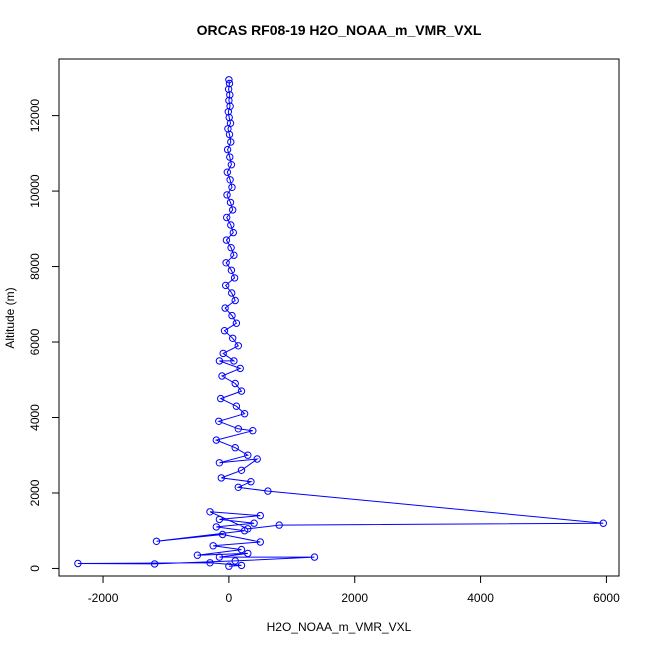 The width and height of the screenshot is (650, 650). Describe the element at coordinates (354, 590) in the screenshot. I see `x-axis: -2000 0 2000 4000 6000` at that location.